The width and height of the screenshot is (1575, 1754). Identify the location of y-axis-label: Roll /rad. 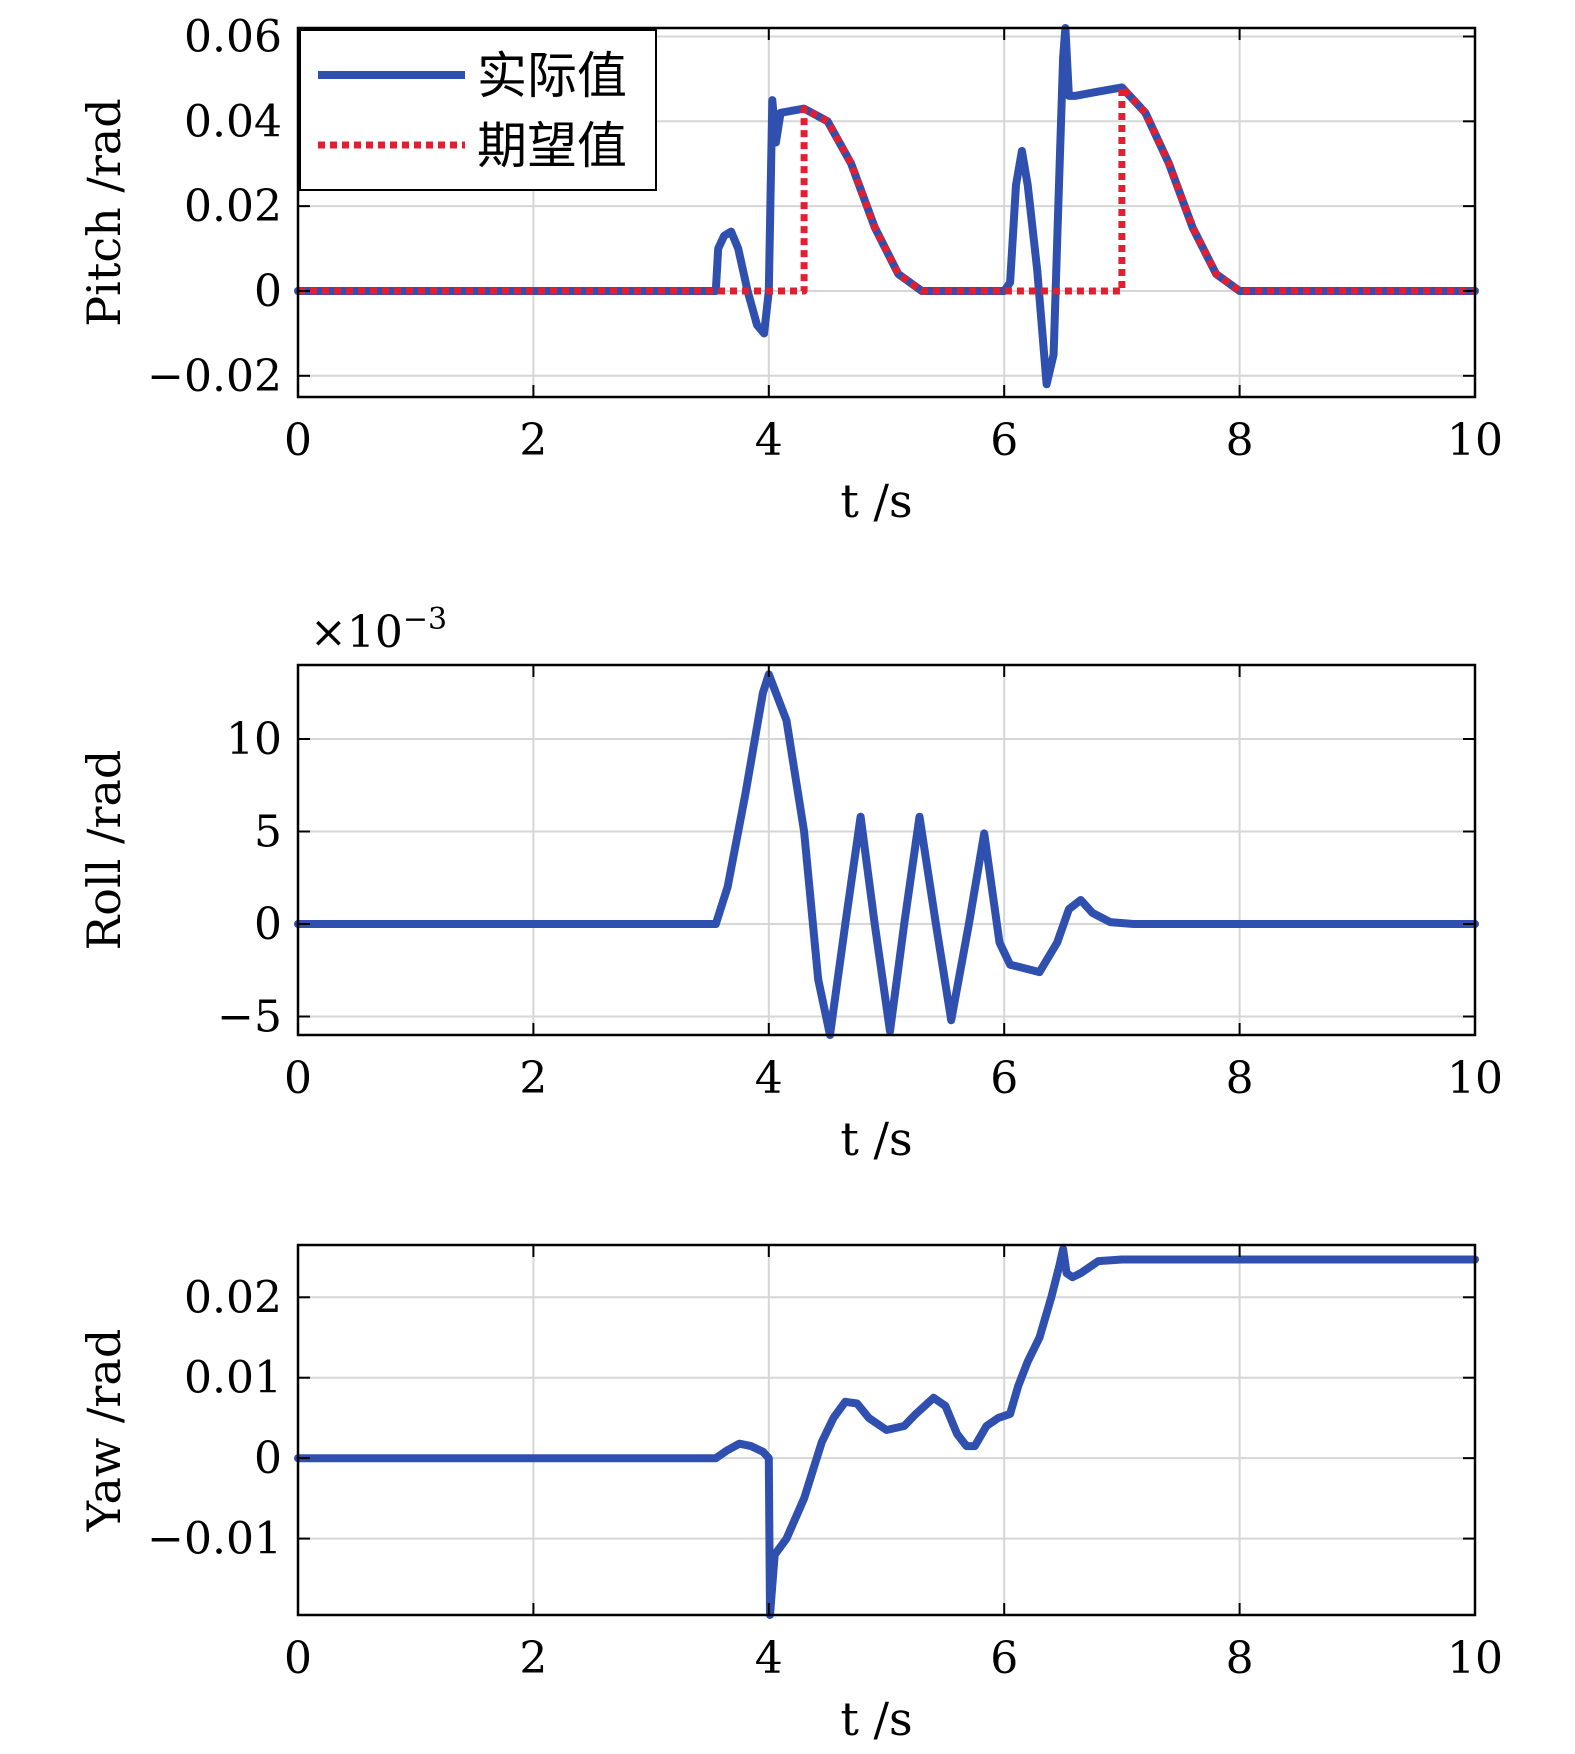
(104, 850).